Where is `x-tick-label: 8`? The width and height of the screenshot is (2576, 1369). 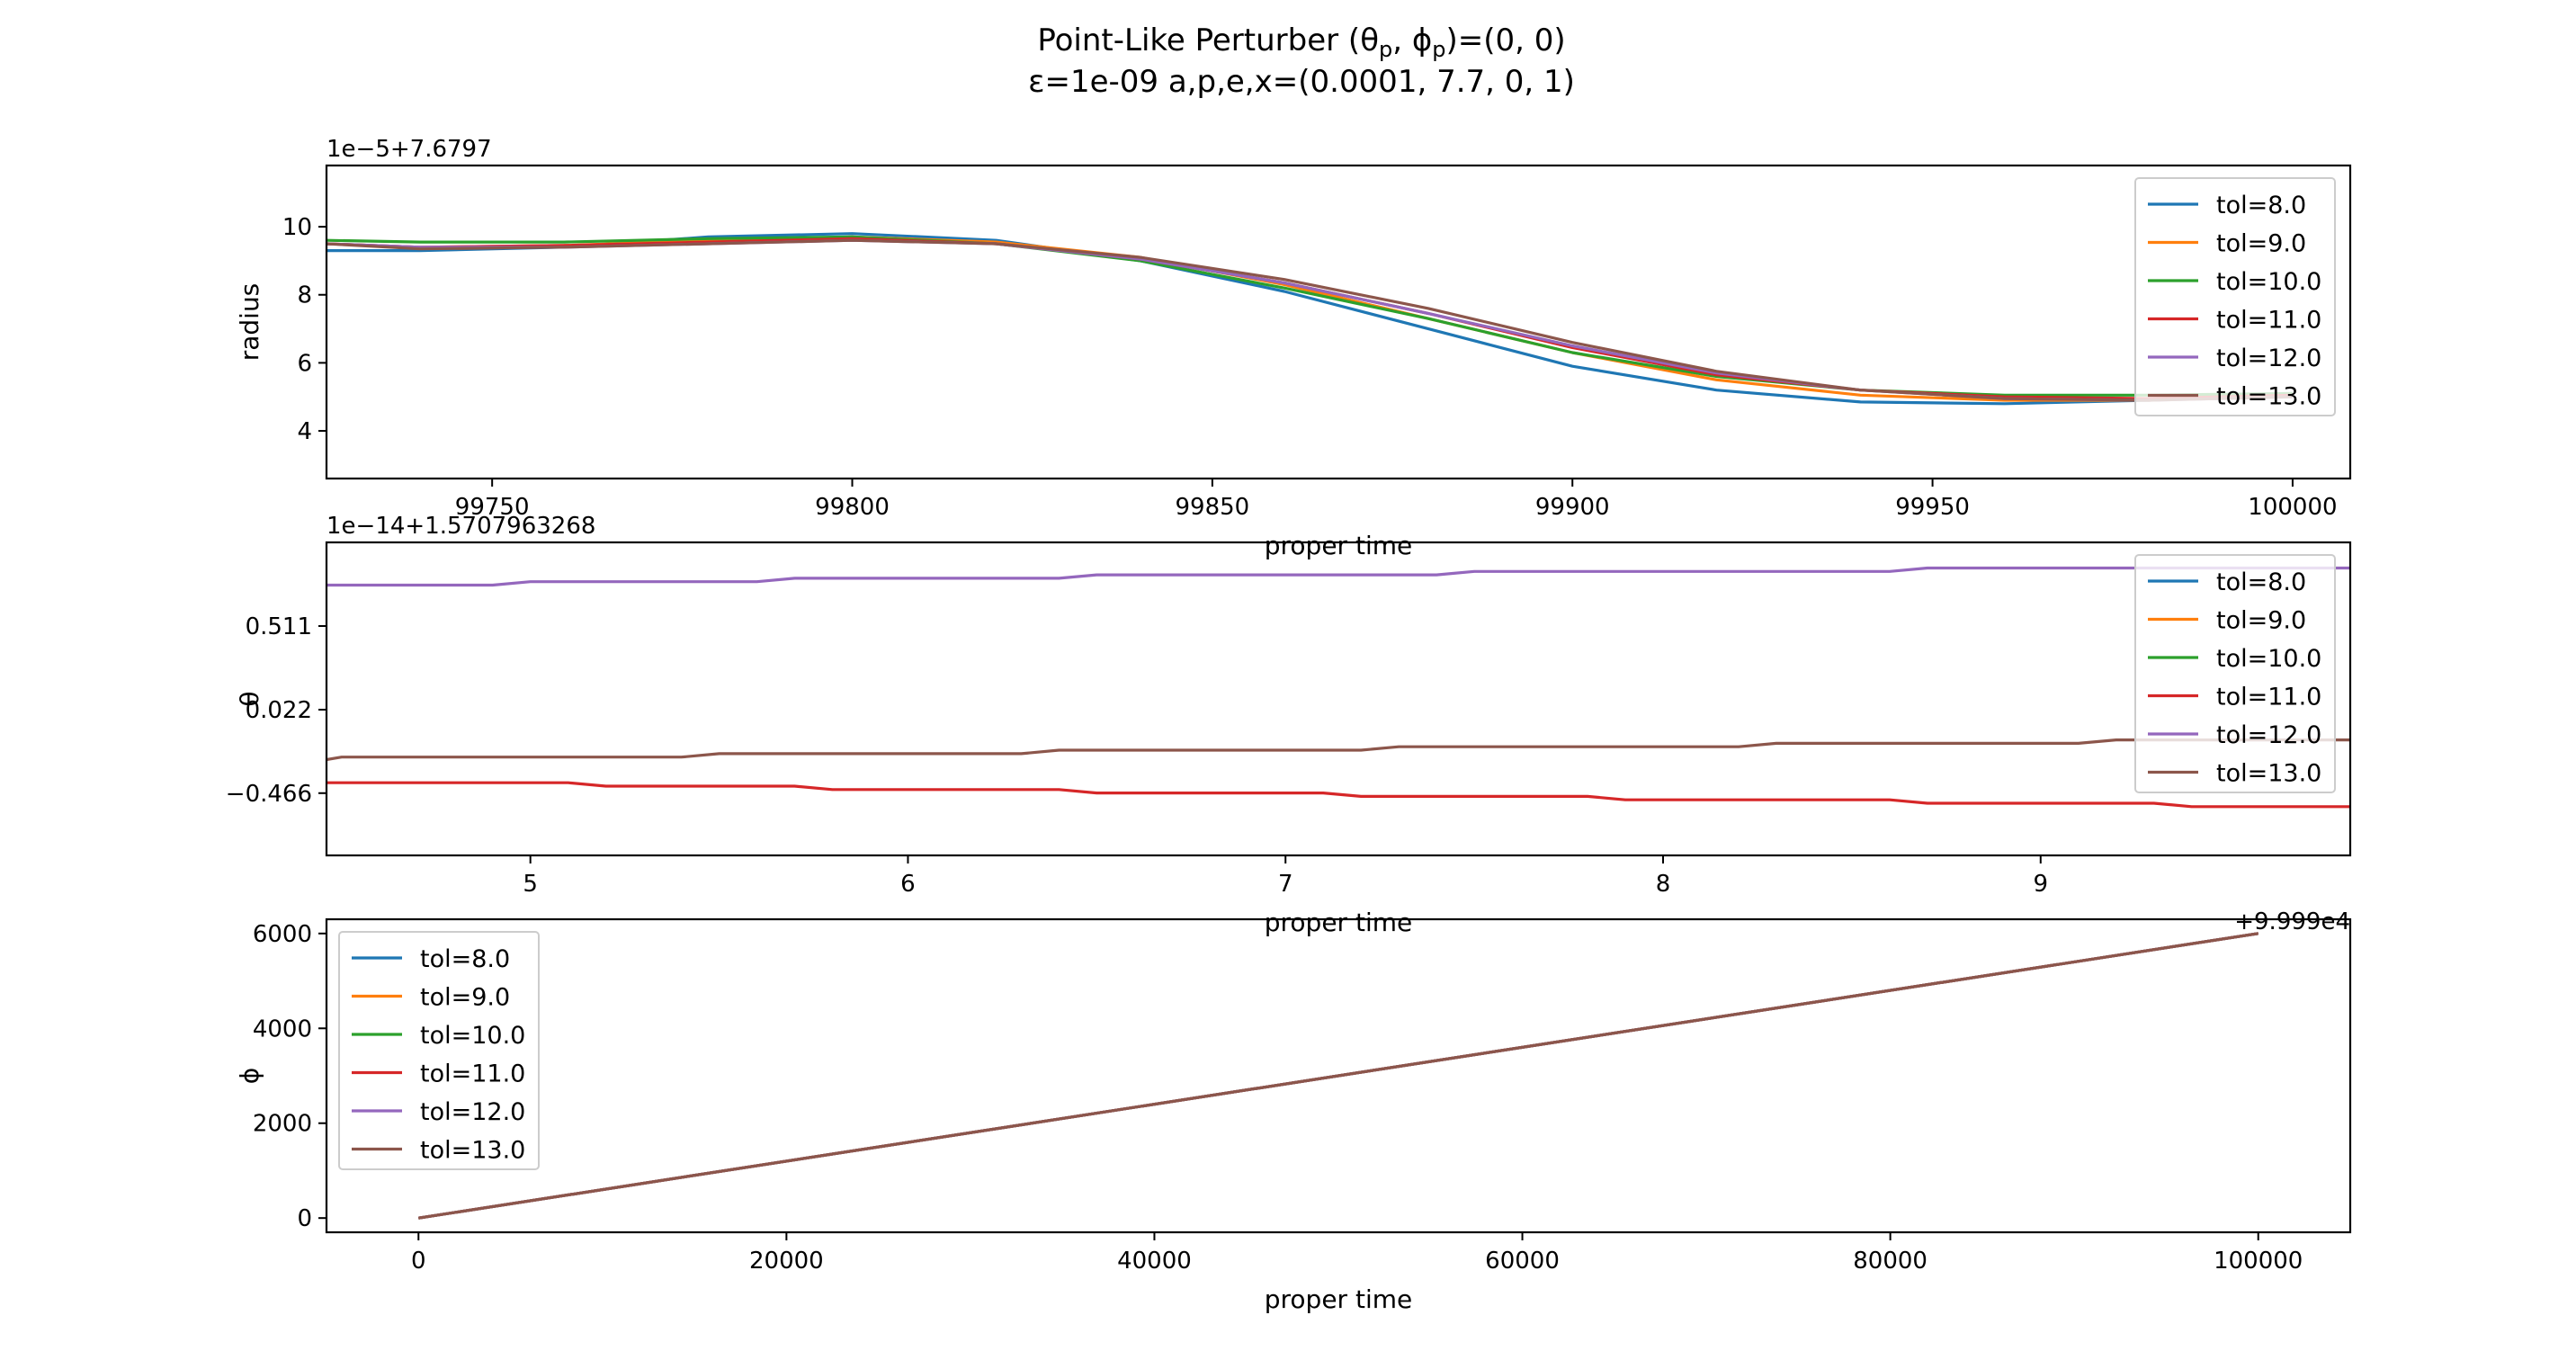 x-tick-label: 8 is located at coordinates (1663, 884).